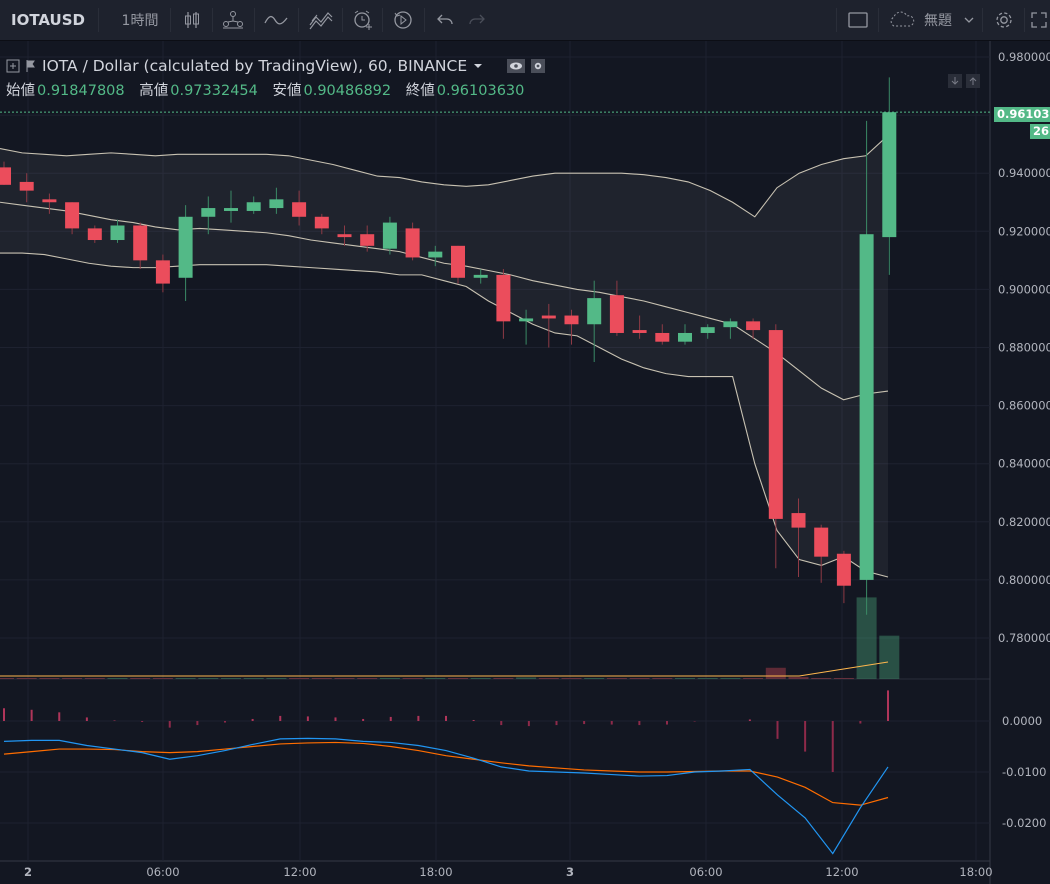  I want to click on top-toolbar: IOTAUSD 1時間 無題, so click(525, 20).